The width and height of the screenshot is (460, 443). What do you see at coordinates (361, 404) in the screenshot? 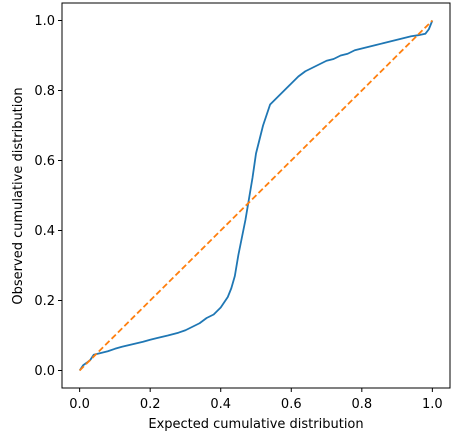
I see `x-tick-label: 0.8` at bounding box center [361, 404].